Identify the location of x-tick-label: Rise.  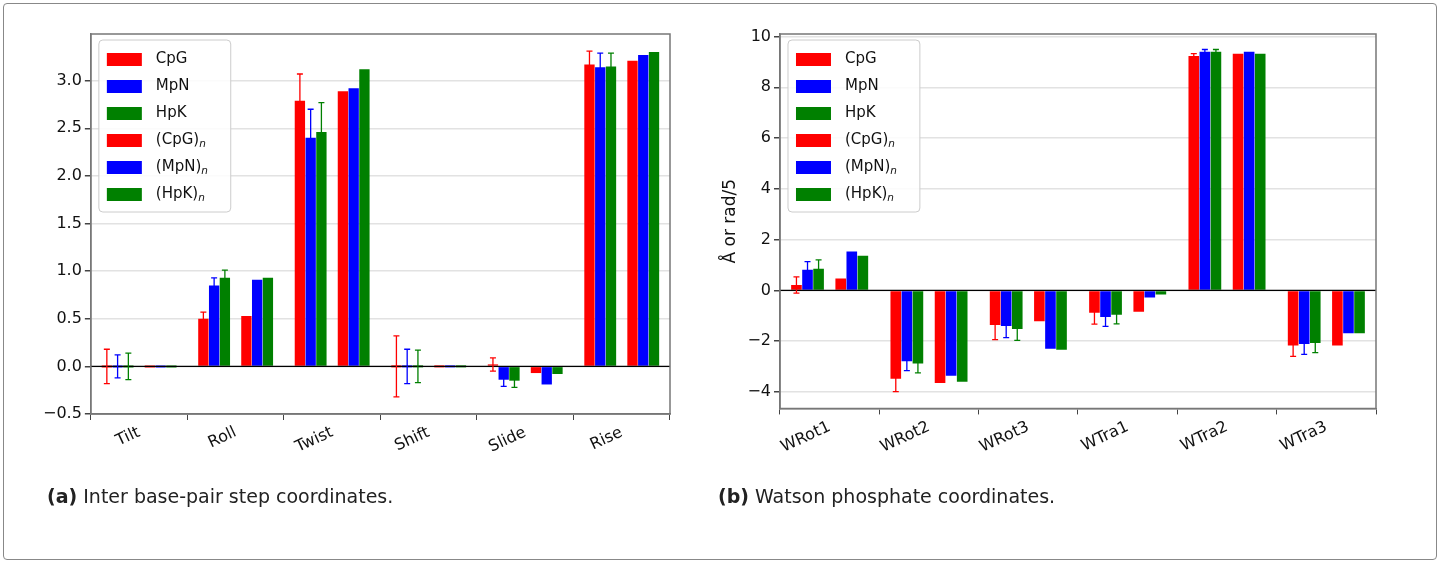
(606, 437).